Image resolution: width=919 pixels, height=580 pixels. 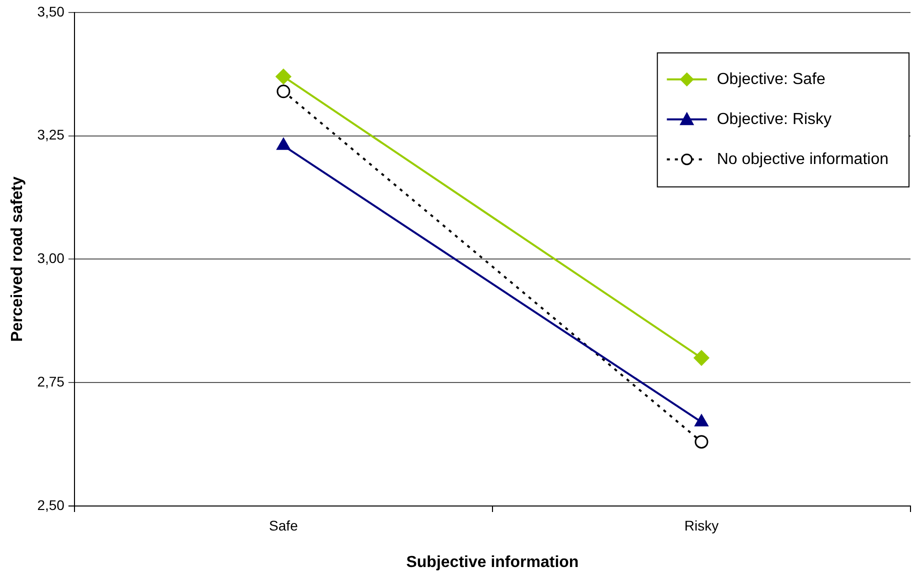 I want to click on y-tick-label: 3,50, so click(x=51, y=11).